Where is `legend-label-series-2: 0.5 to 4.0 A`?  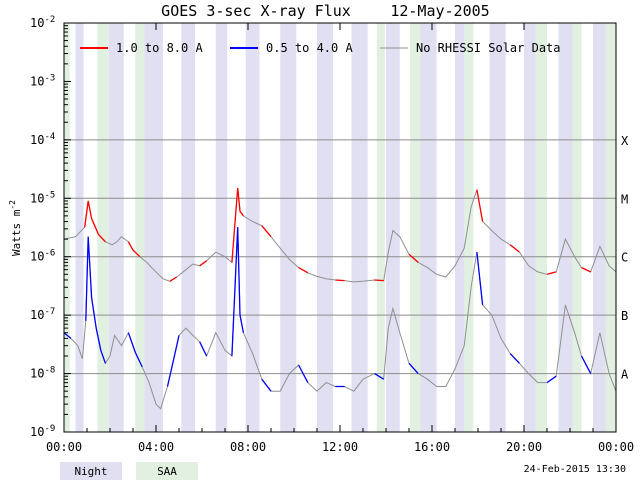 legend-label-series-2: 0.5 to 4.0 A is located at coordinates (309, 48).